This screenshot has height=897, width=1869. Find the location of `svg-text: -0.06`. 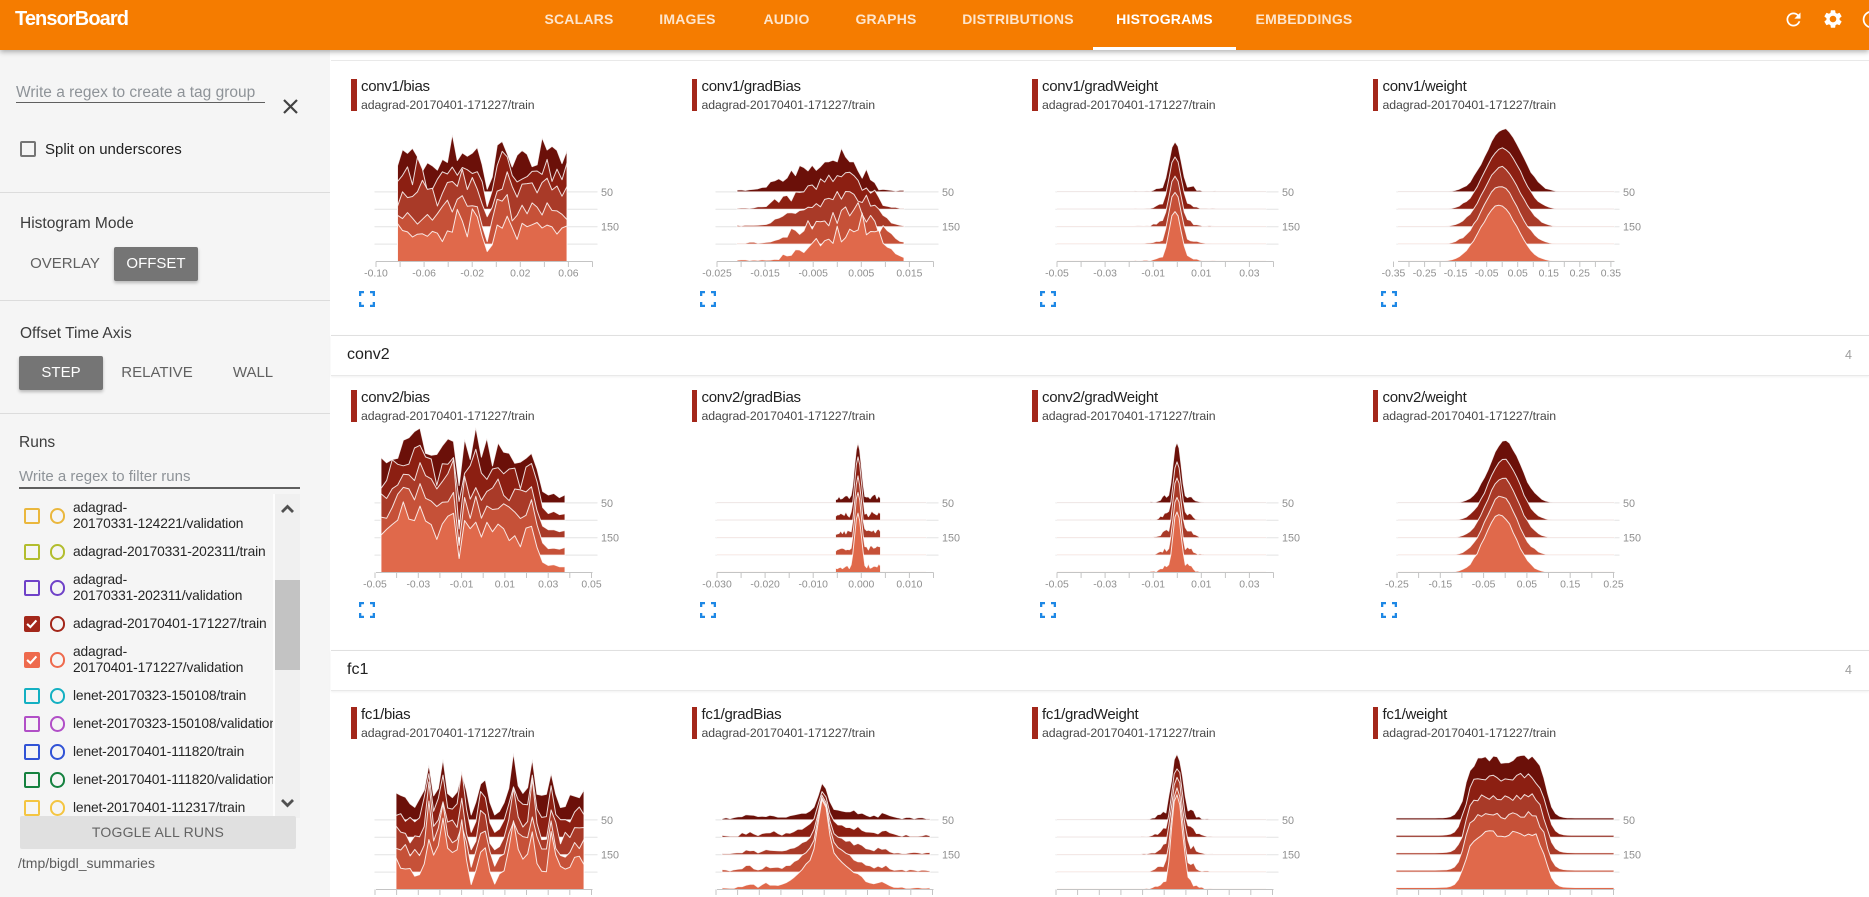

svg-text: -0.06 is located at coordinates (424, 274).